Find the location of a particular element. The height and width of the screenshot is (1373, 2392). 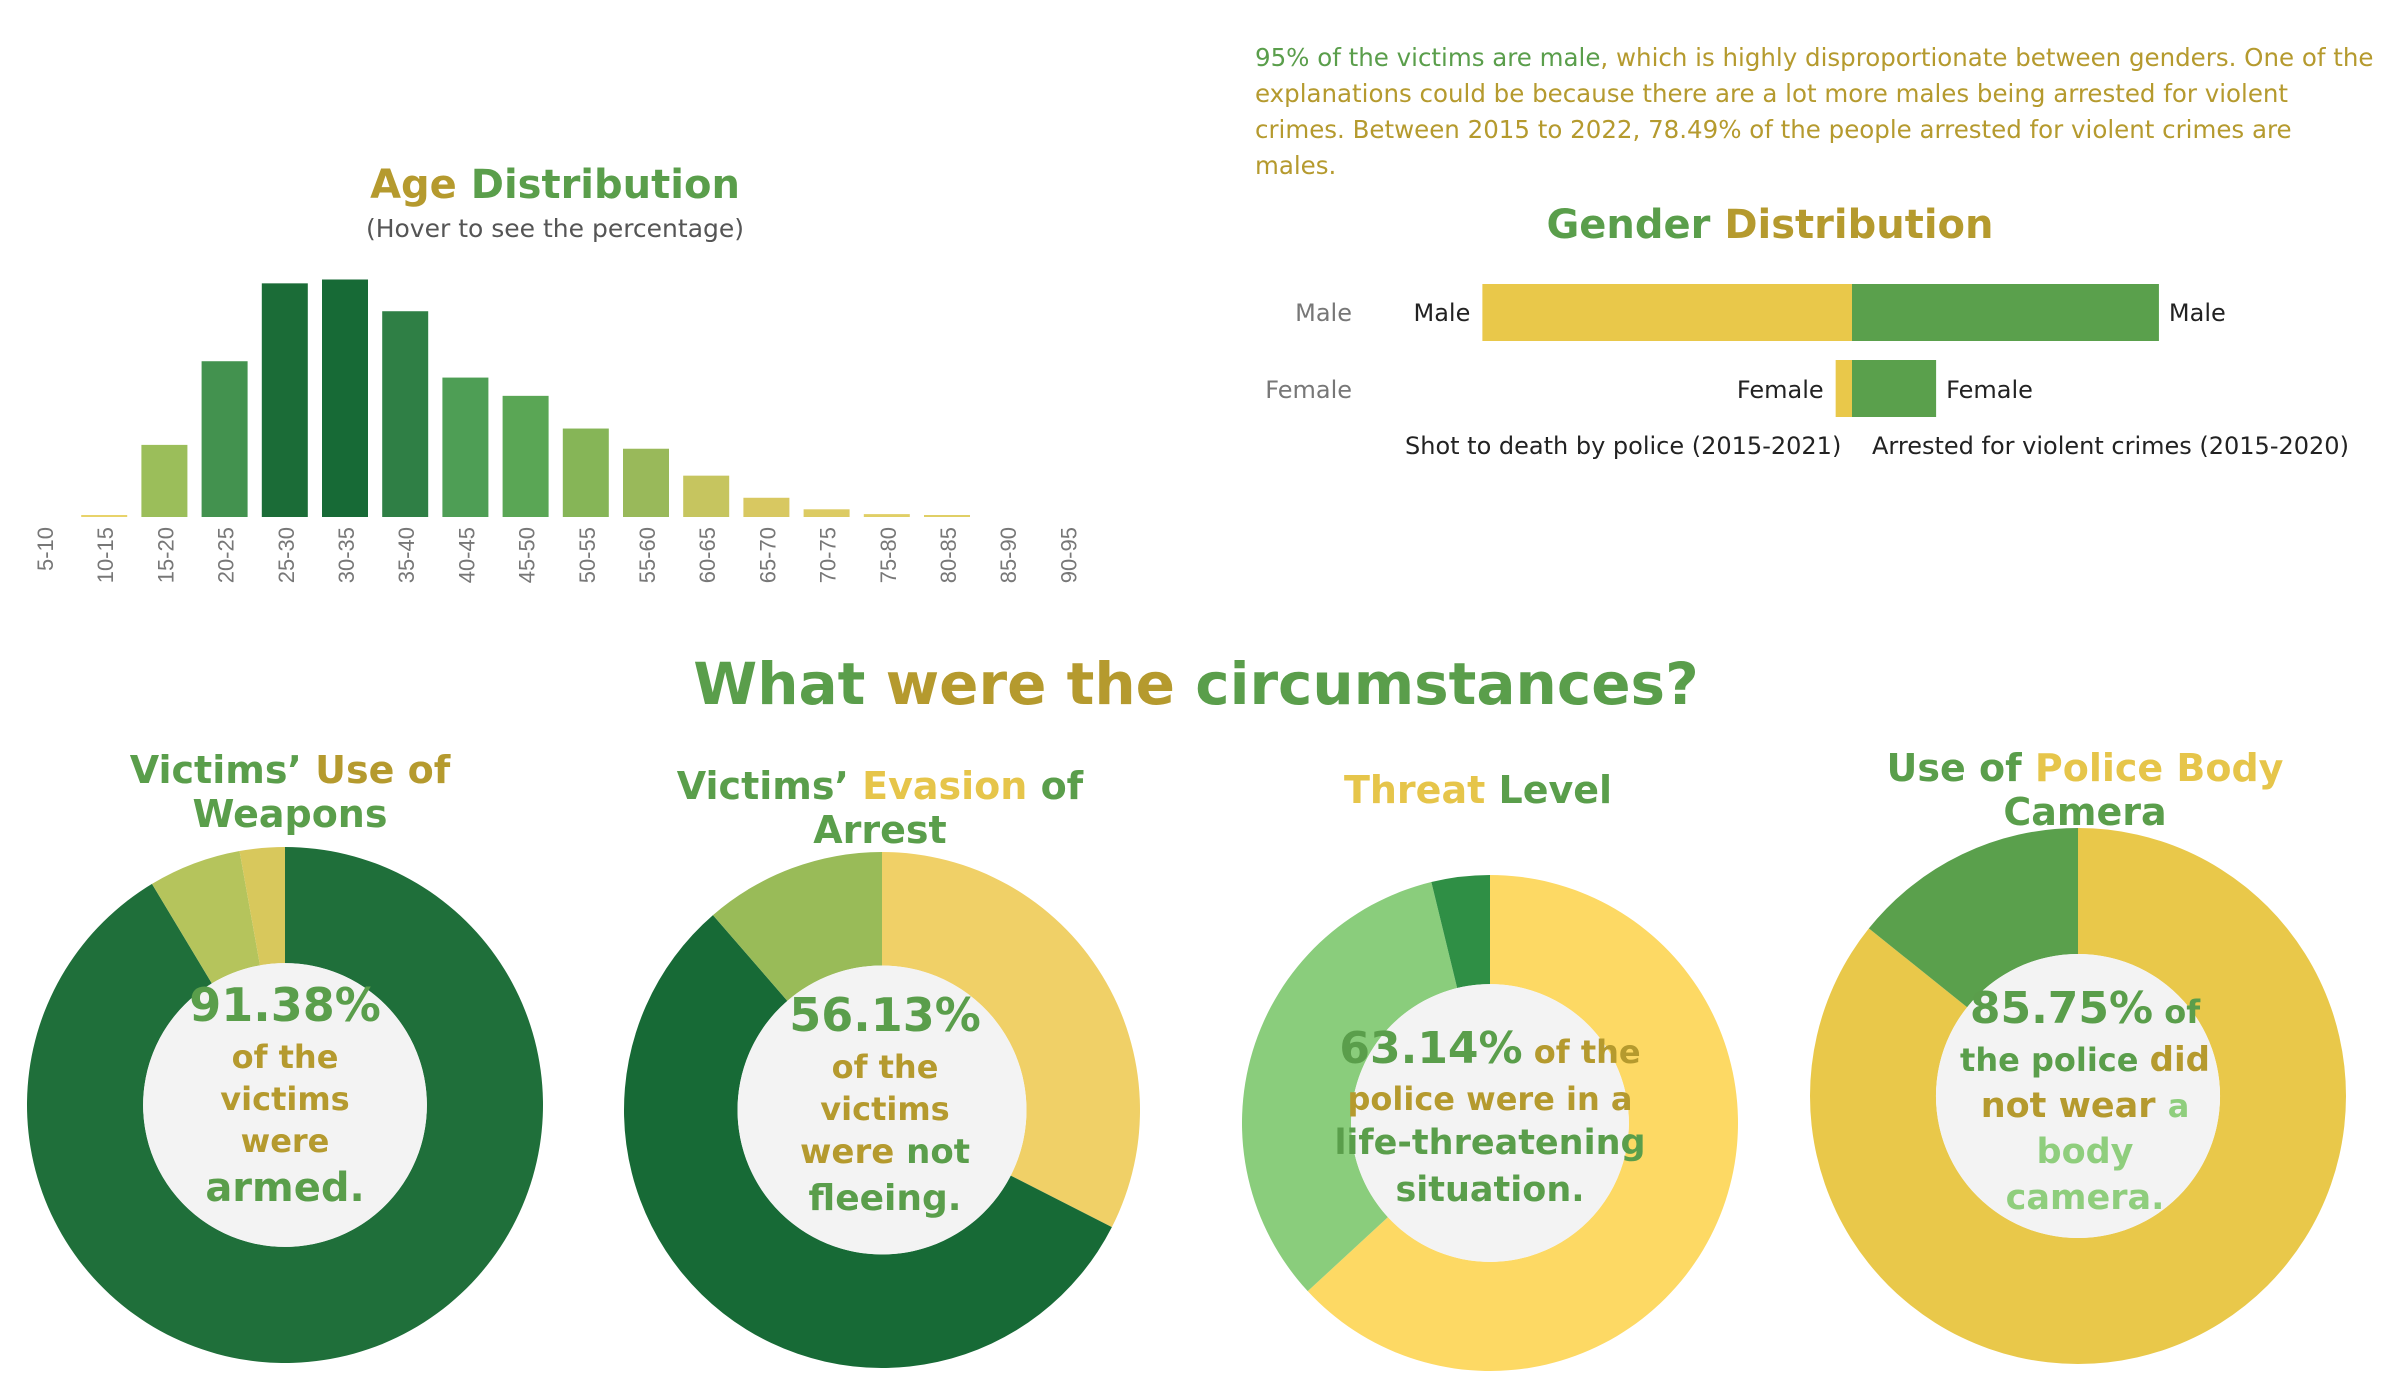

text-segment: Camera is located at coordinates (2085, 812).